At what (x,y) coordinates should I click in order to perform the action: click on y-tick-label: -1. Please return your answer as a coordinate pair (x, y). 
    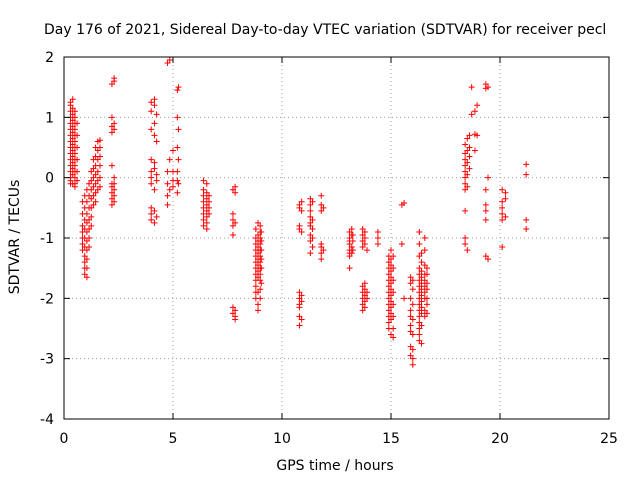
    Looking at the image, I should click on (47, 239).